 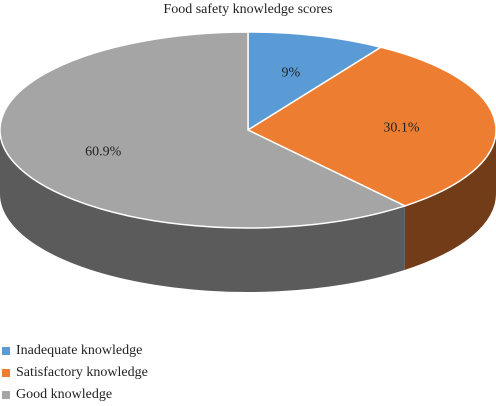 What do you see at coordinates (6, 373) in the screenshot?
I see `legend-swatch-satisfactory` at bounding box center [6, 373].